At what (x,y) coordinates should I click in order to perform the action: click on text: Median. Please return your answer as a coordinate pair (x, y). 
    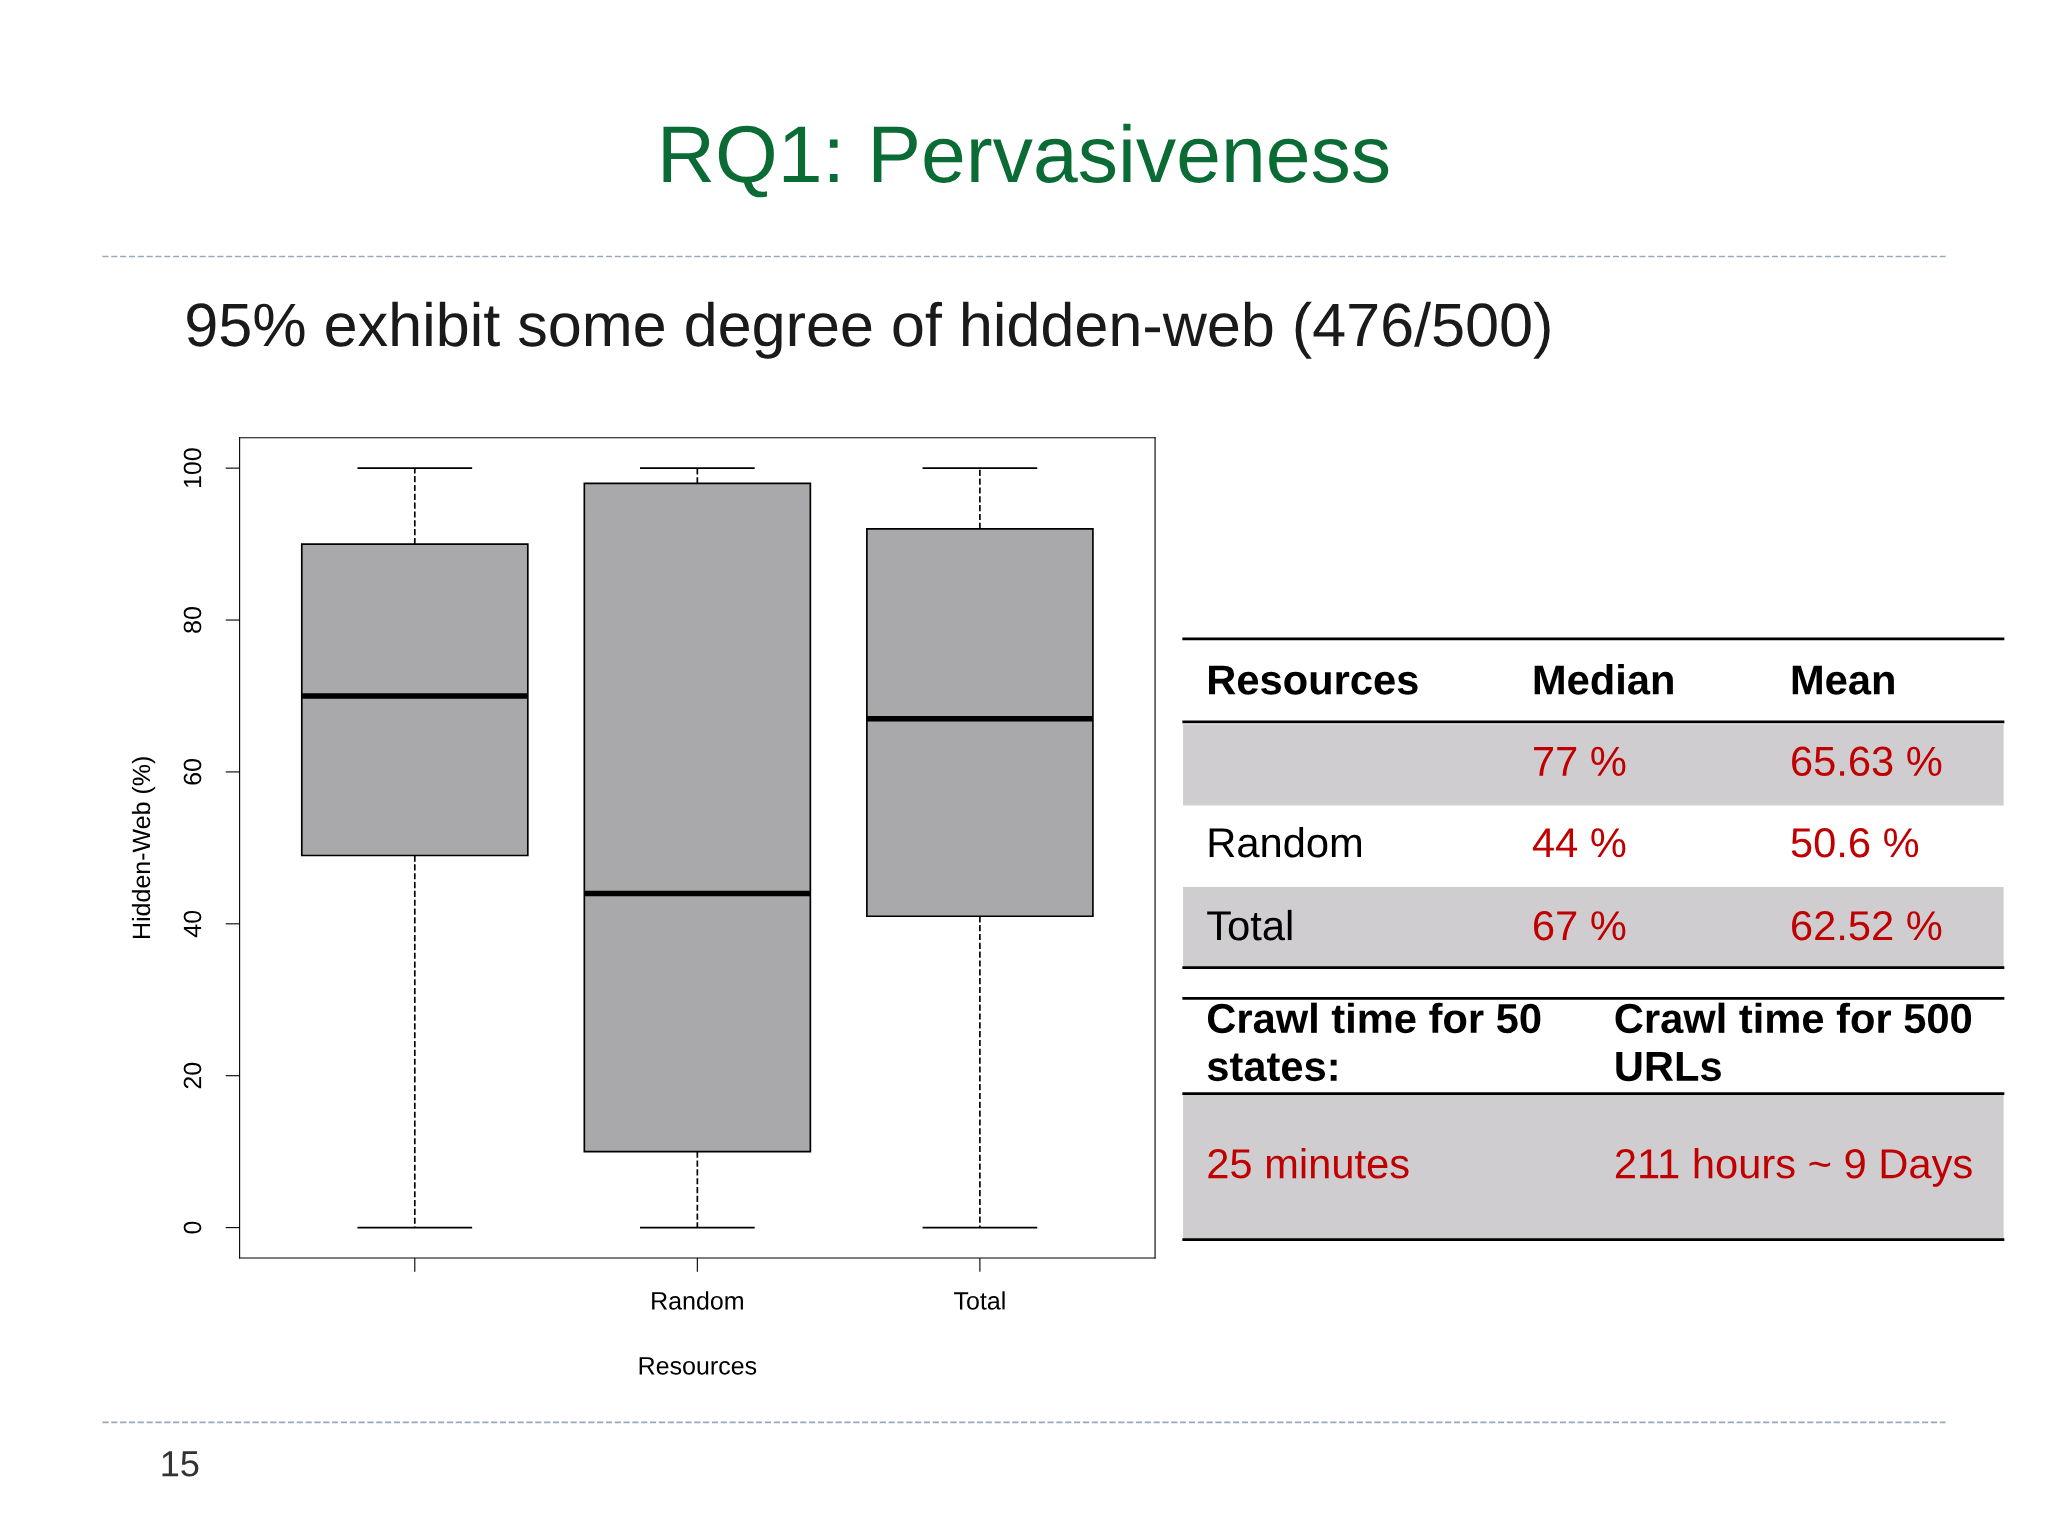
    Looking at the image, I should click on (1603, 679).